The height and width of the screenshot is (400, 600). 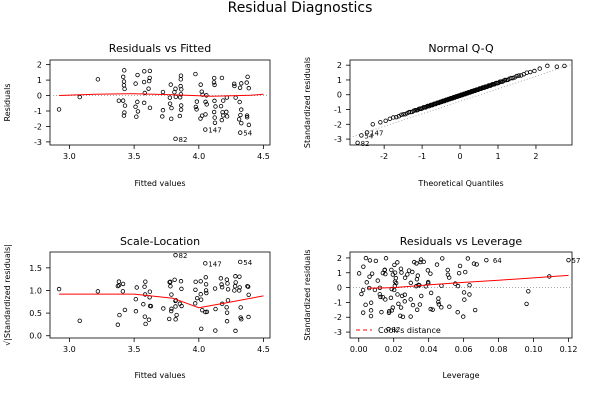 What do you see at coordinates (461, 293) in the screenshot?
I see `plot-area` at bounding box center [461, 293].